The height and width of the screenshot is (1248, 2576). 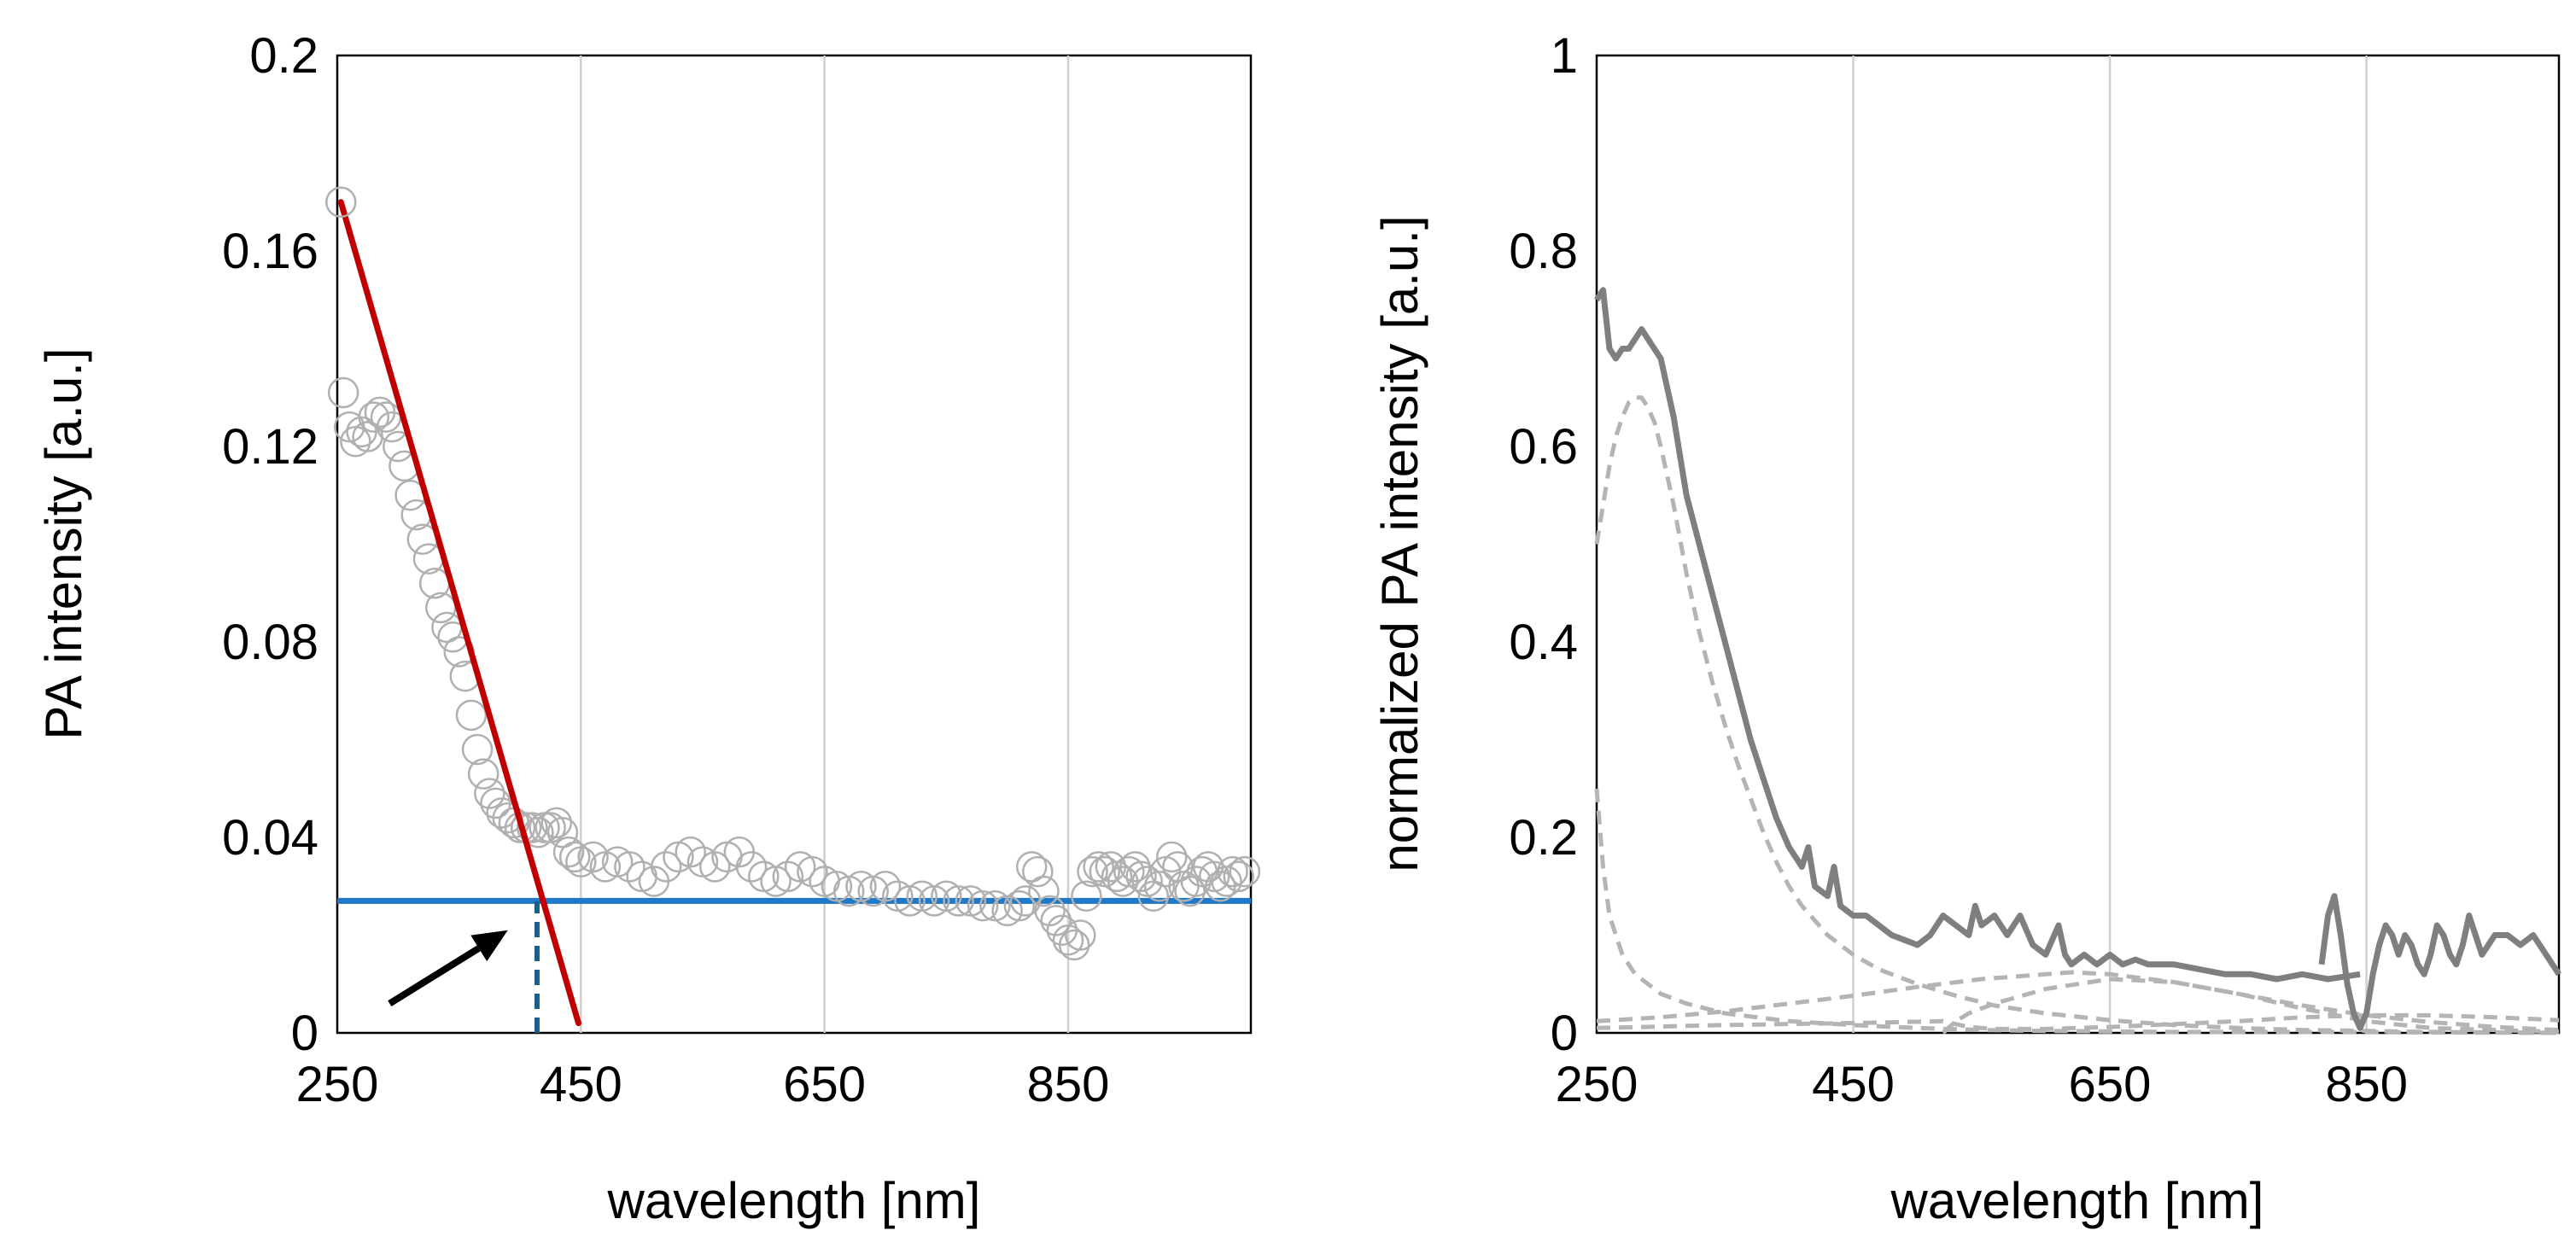 What do you see at coordinates (283, 56) in the screenshot?
I see `left-y-tick-label: 0.2` at bounding box center [283, 56].